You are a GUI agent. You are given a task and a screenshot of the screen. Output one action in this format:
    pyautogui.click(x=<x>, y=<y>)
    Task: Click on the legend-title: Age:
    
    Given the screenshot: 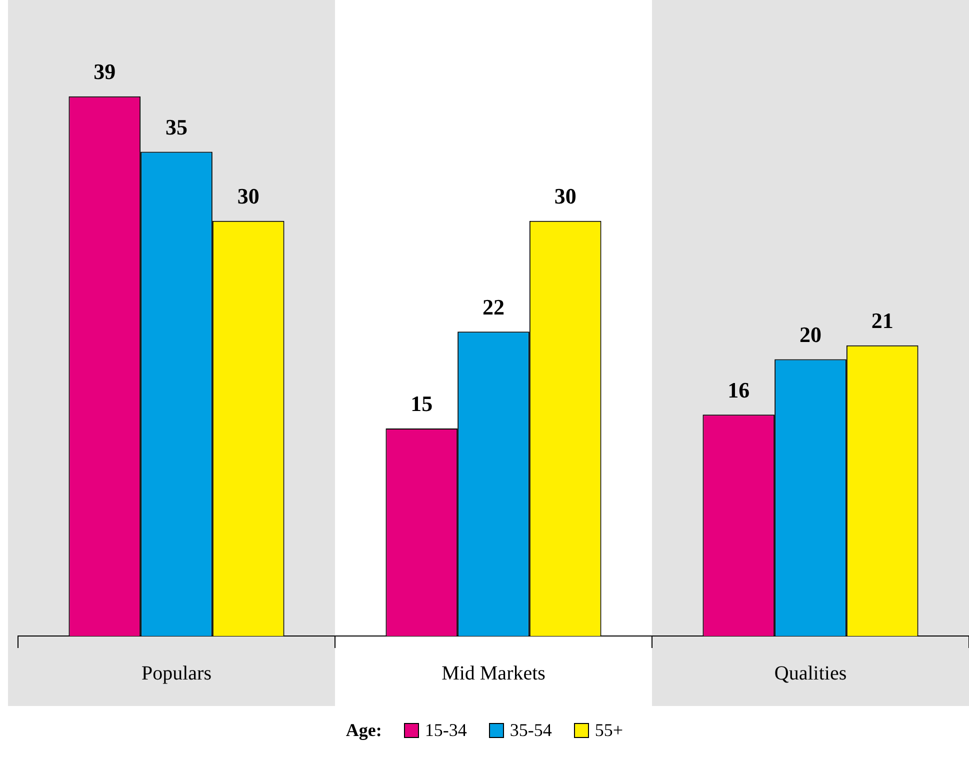 What is the action you would take?
    pyautogui.click(x=364, y=730)
    